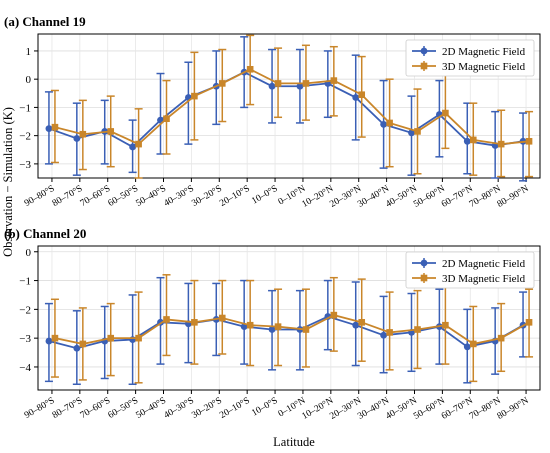 This screenshot has height=453, width=550. Describe the element at coordinates (484, 67) in the screenshot. I see `legend-label: 3D Magnetic Field` at that location.